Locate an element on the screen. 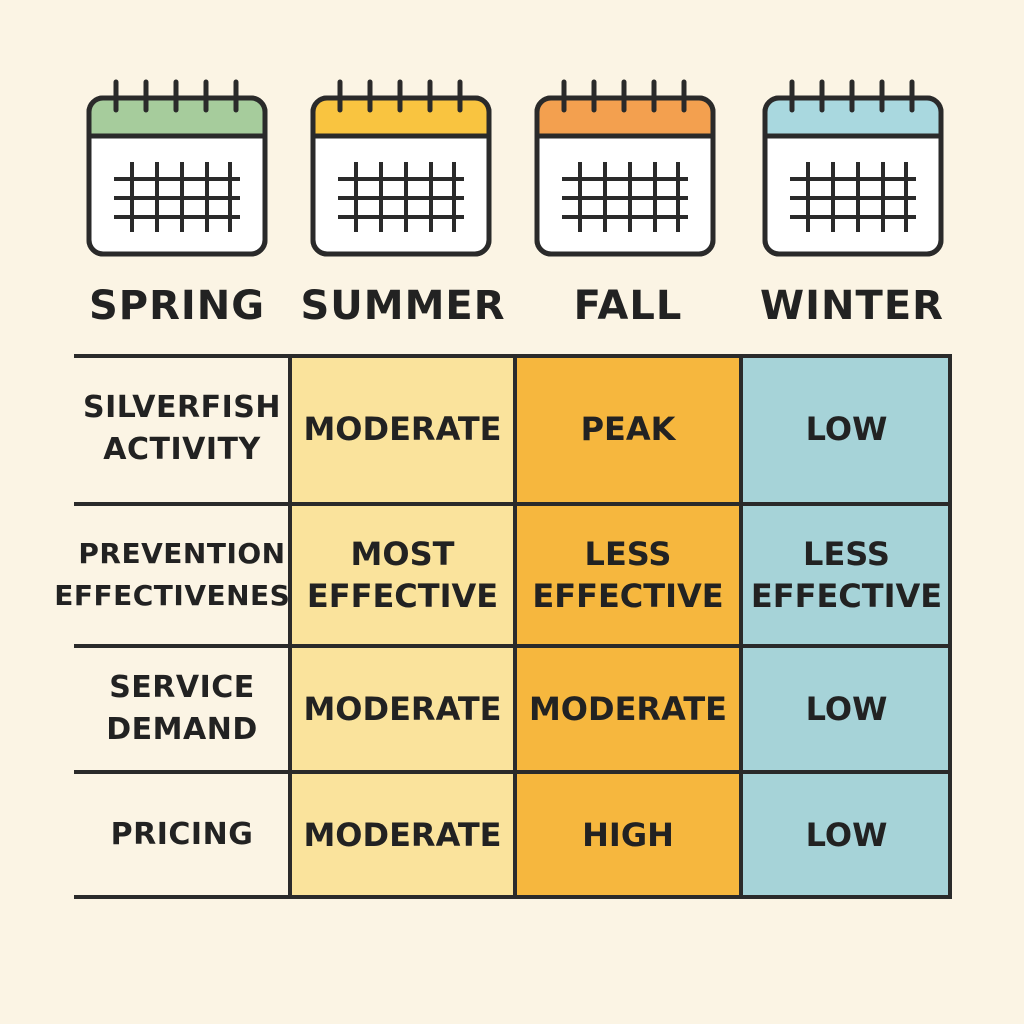  table-right-border is located at coordinates (950, 626).